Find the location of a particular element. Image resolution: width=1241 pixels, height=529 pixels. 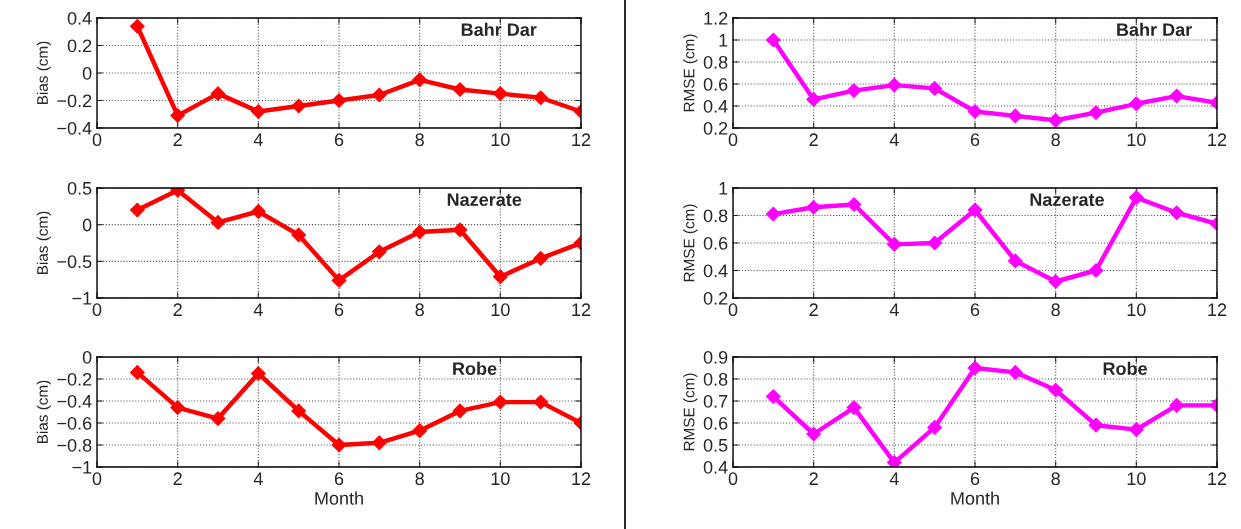

y-tick-label: −0.4 is located at coordinates (74, 401).